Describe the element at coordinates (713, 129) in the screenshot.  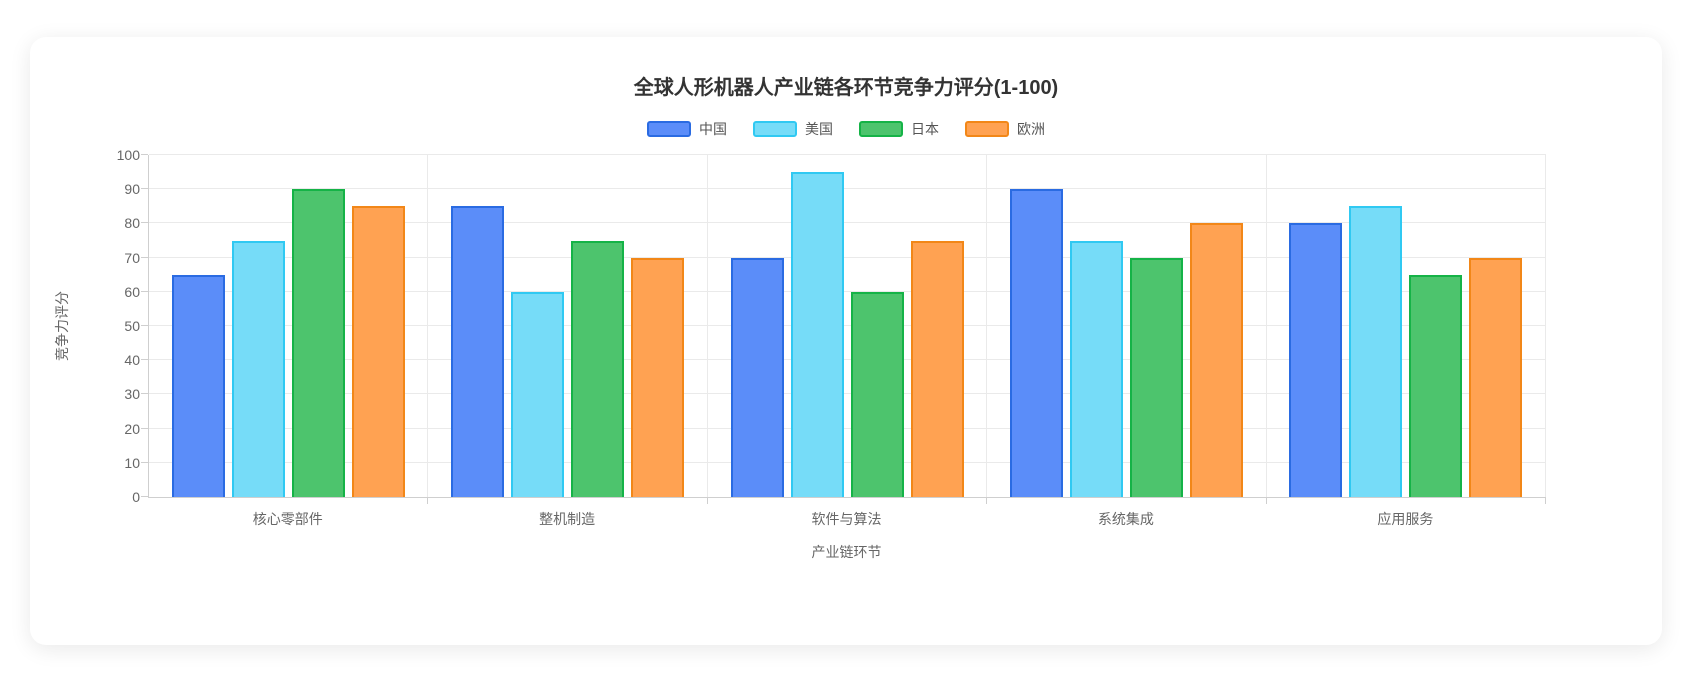
I see `legend-label: 中国` at that location.